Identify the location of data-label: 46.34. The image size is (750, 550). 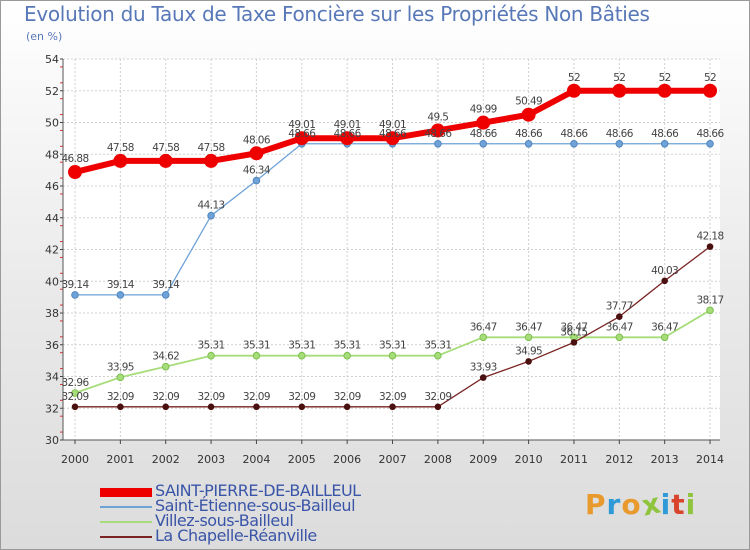
(257, 171).